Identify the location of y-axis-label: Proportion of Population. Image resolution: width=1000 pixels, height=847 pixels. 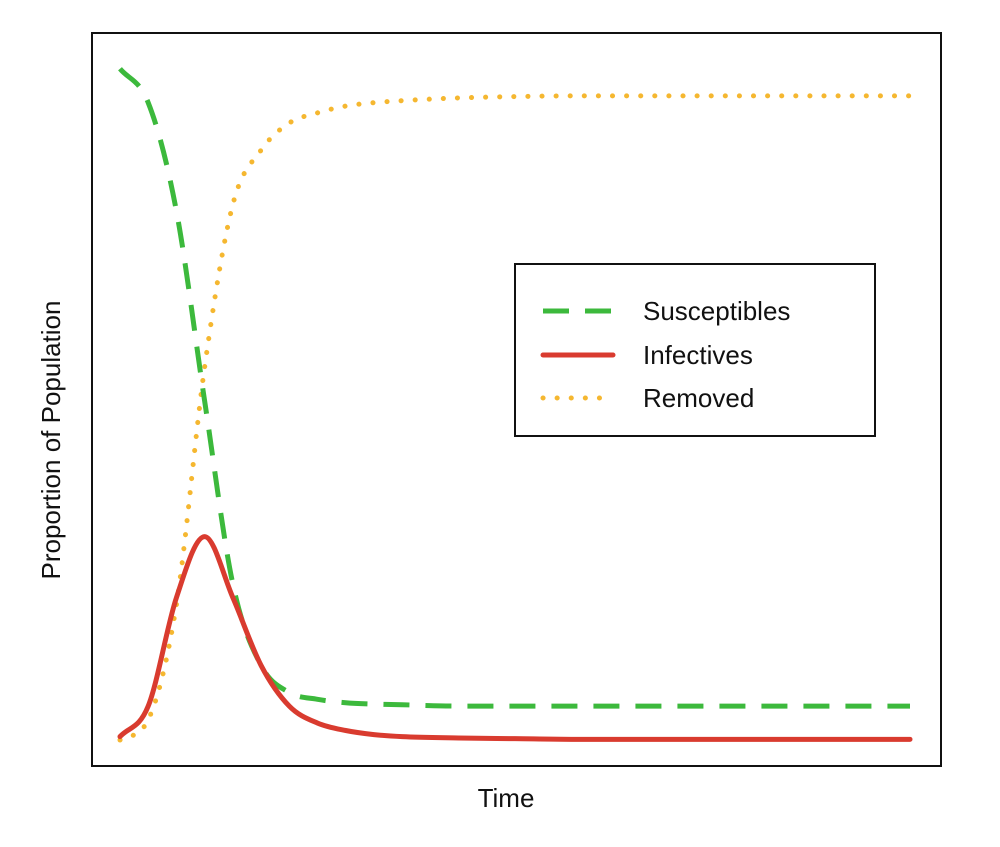
(51, 440).